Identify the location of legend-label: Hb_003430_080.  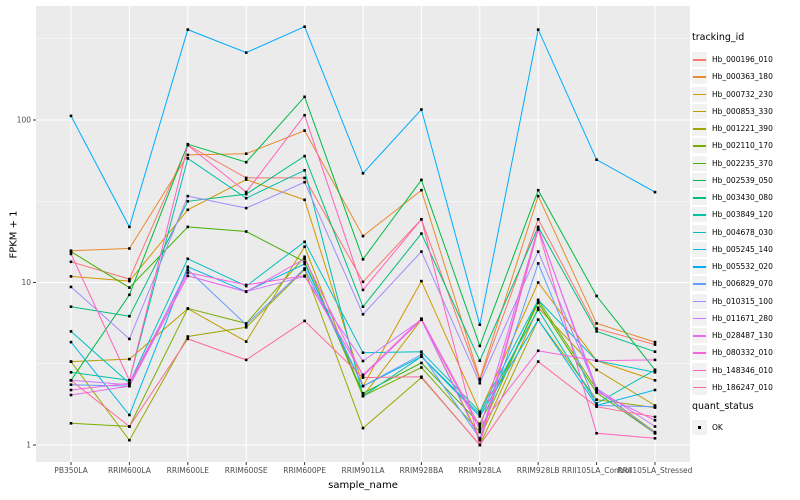
(742, 198).